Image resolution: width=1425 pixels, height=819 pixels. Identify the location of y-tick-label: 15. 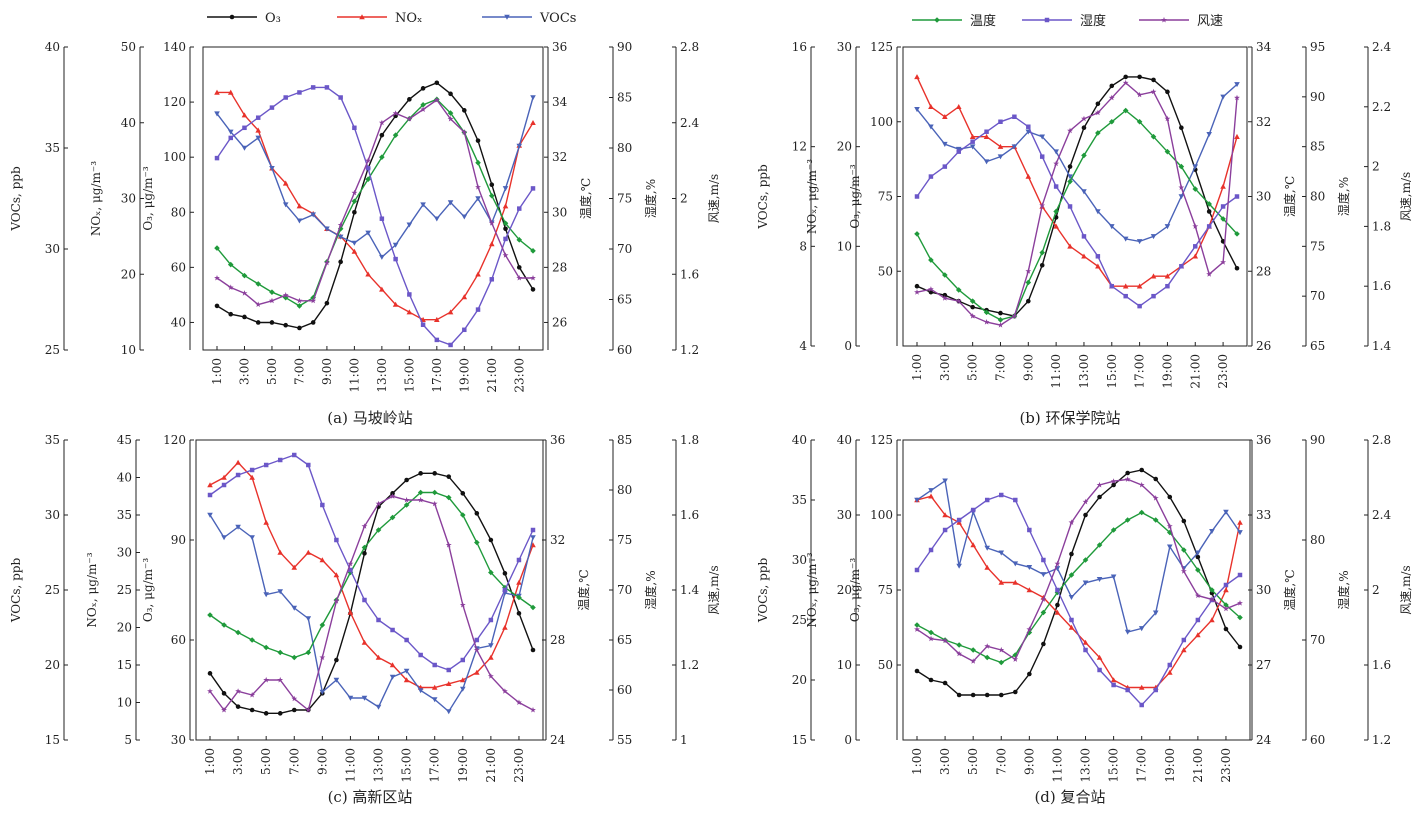
(124, 665).